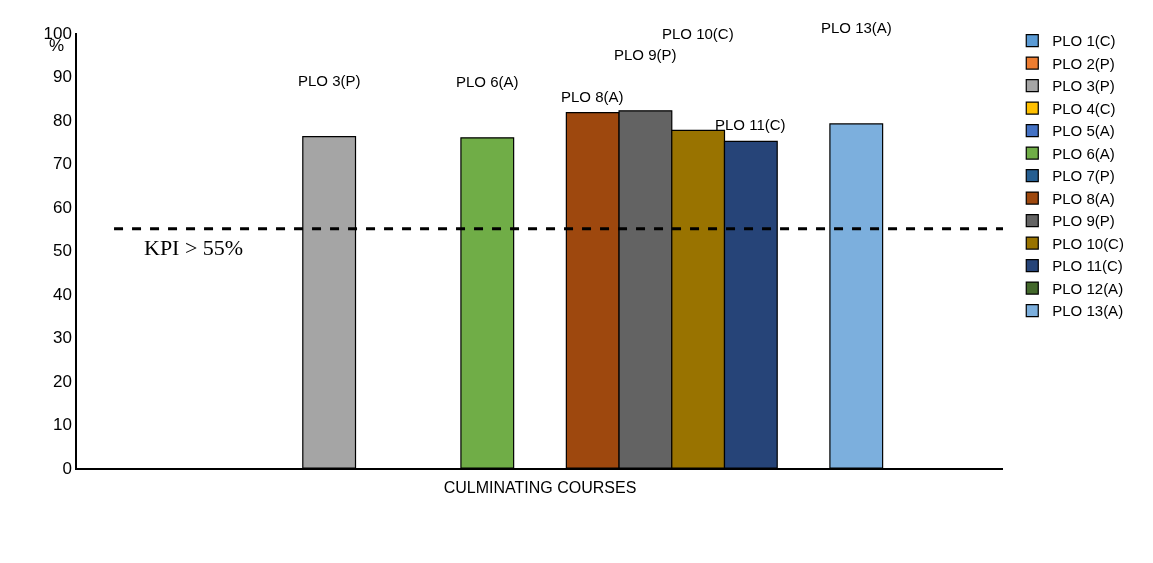 The width and height of the screenshot is (1153, 563). Describe the element at coordinates (1084, 41) in the screenshot. I see `legend-label: PLO 1(C)` at that location.